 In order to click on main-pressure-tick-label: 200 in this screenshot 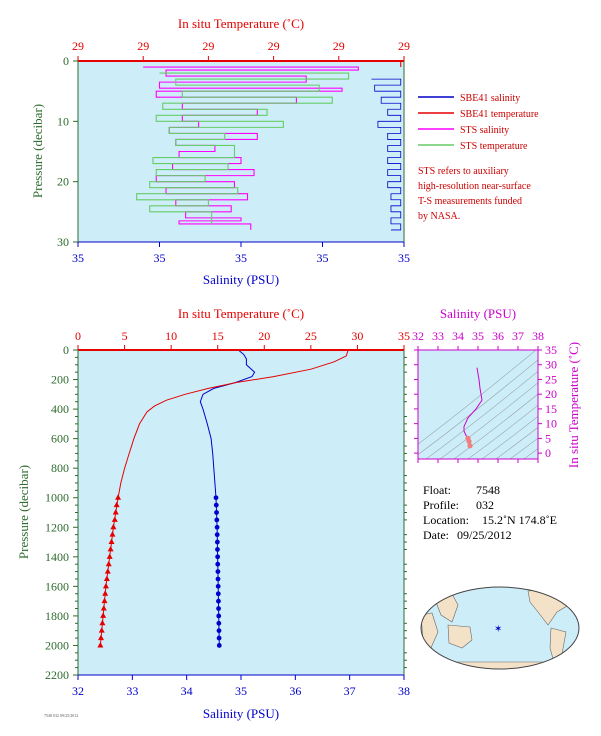, I will do `click(60, 380)`.